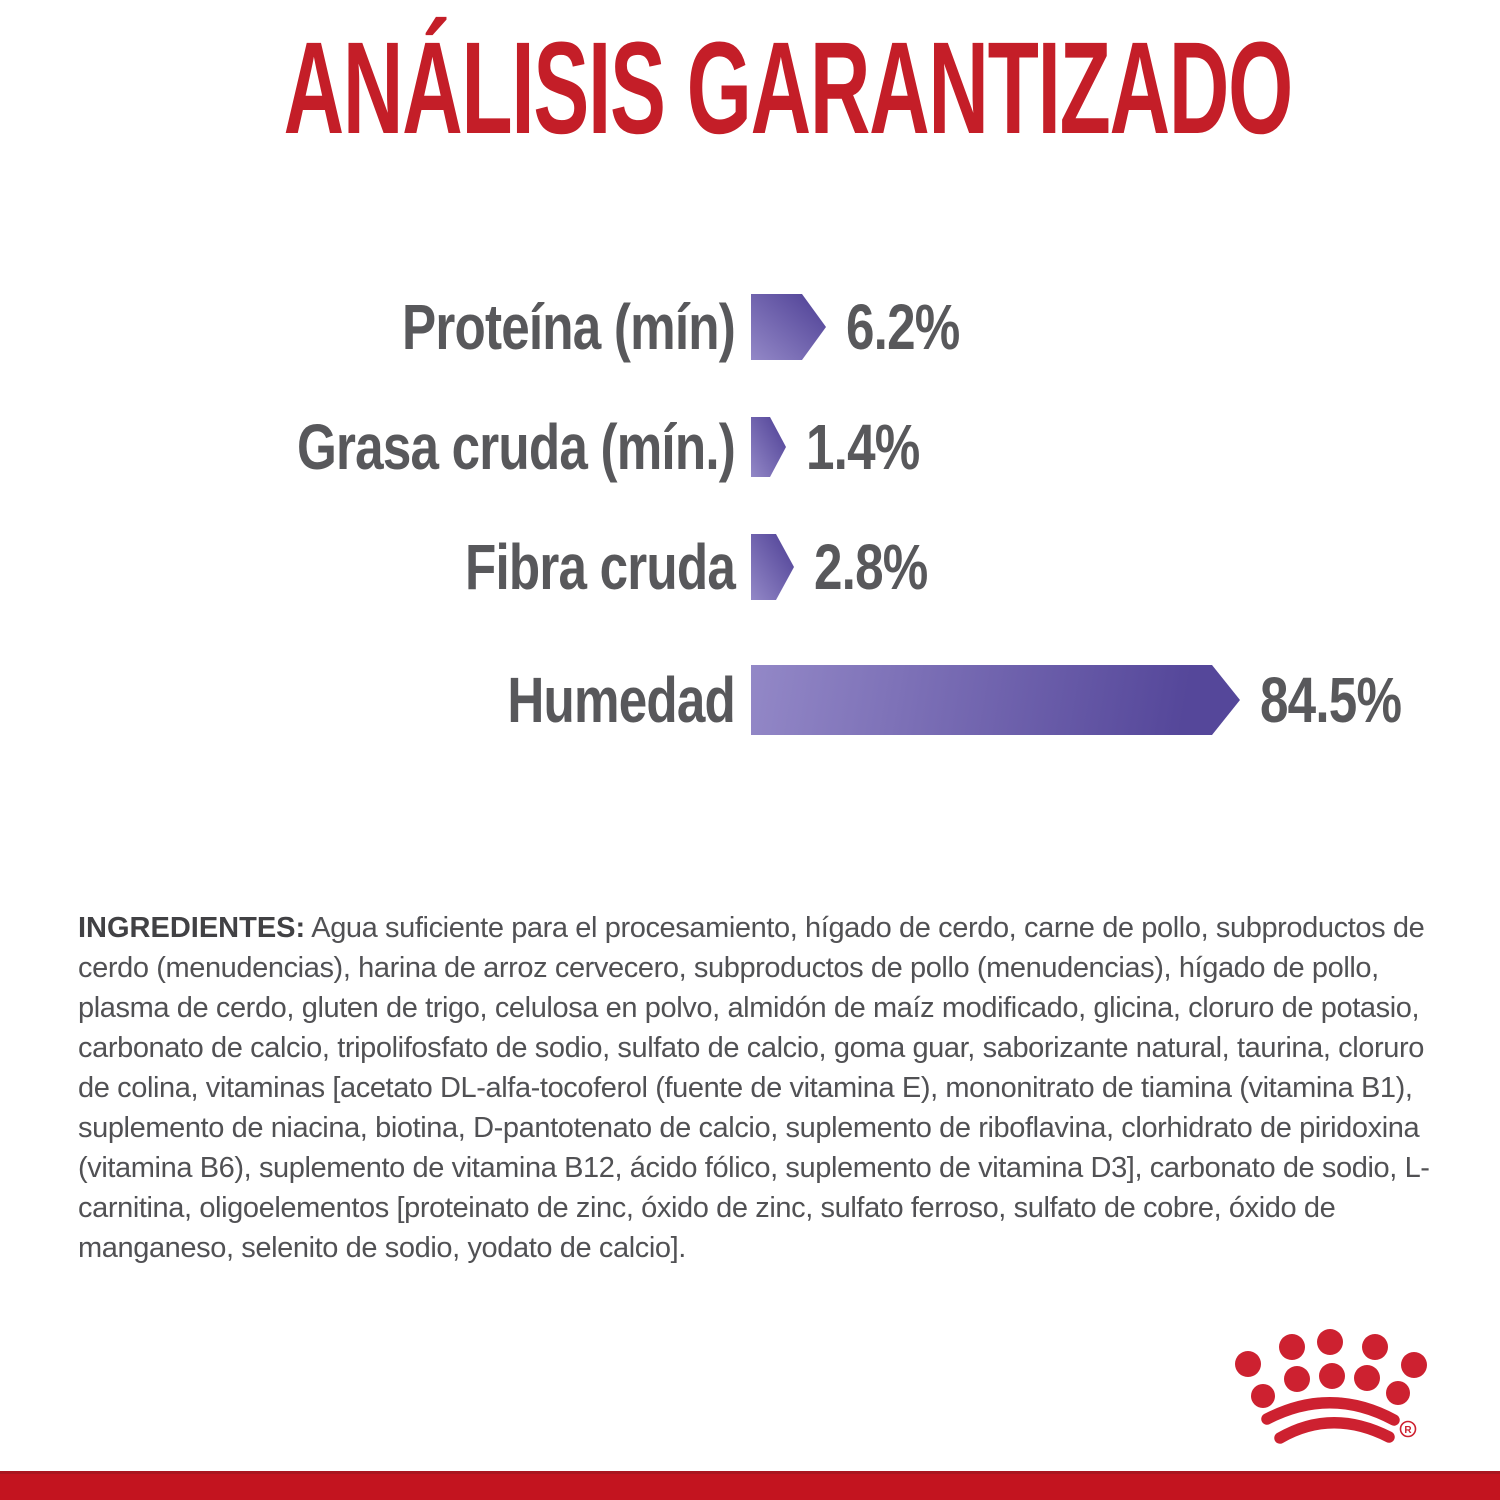 Image resolution: width=1500 pixels, height=1500 pixels. Describe the element at coordinates (1331, 700) in the screenshot. I see `nutrient-value-humedad: 84.5%` at that location.